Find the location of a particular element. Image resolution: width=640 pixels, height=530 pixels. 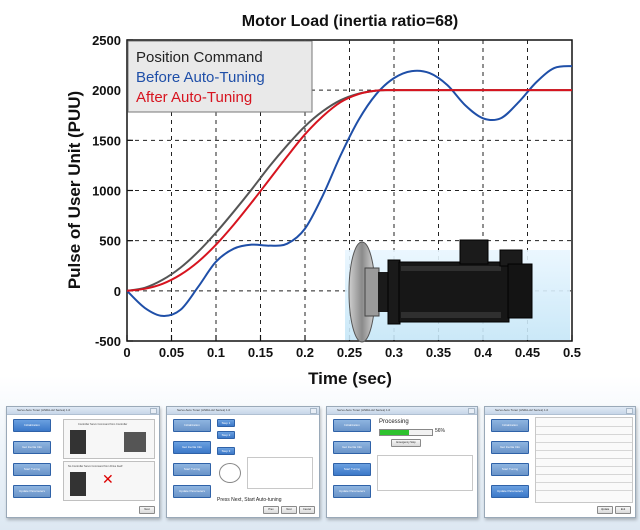

y-axis-ticks: -500 0 500 1000 1500 2000 2500 is located at coordinates (112, 191).